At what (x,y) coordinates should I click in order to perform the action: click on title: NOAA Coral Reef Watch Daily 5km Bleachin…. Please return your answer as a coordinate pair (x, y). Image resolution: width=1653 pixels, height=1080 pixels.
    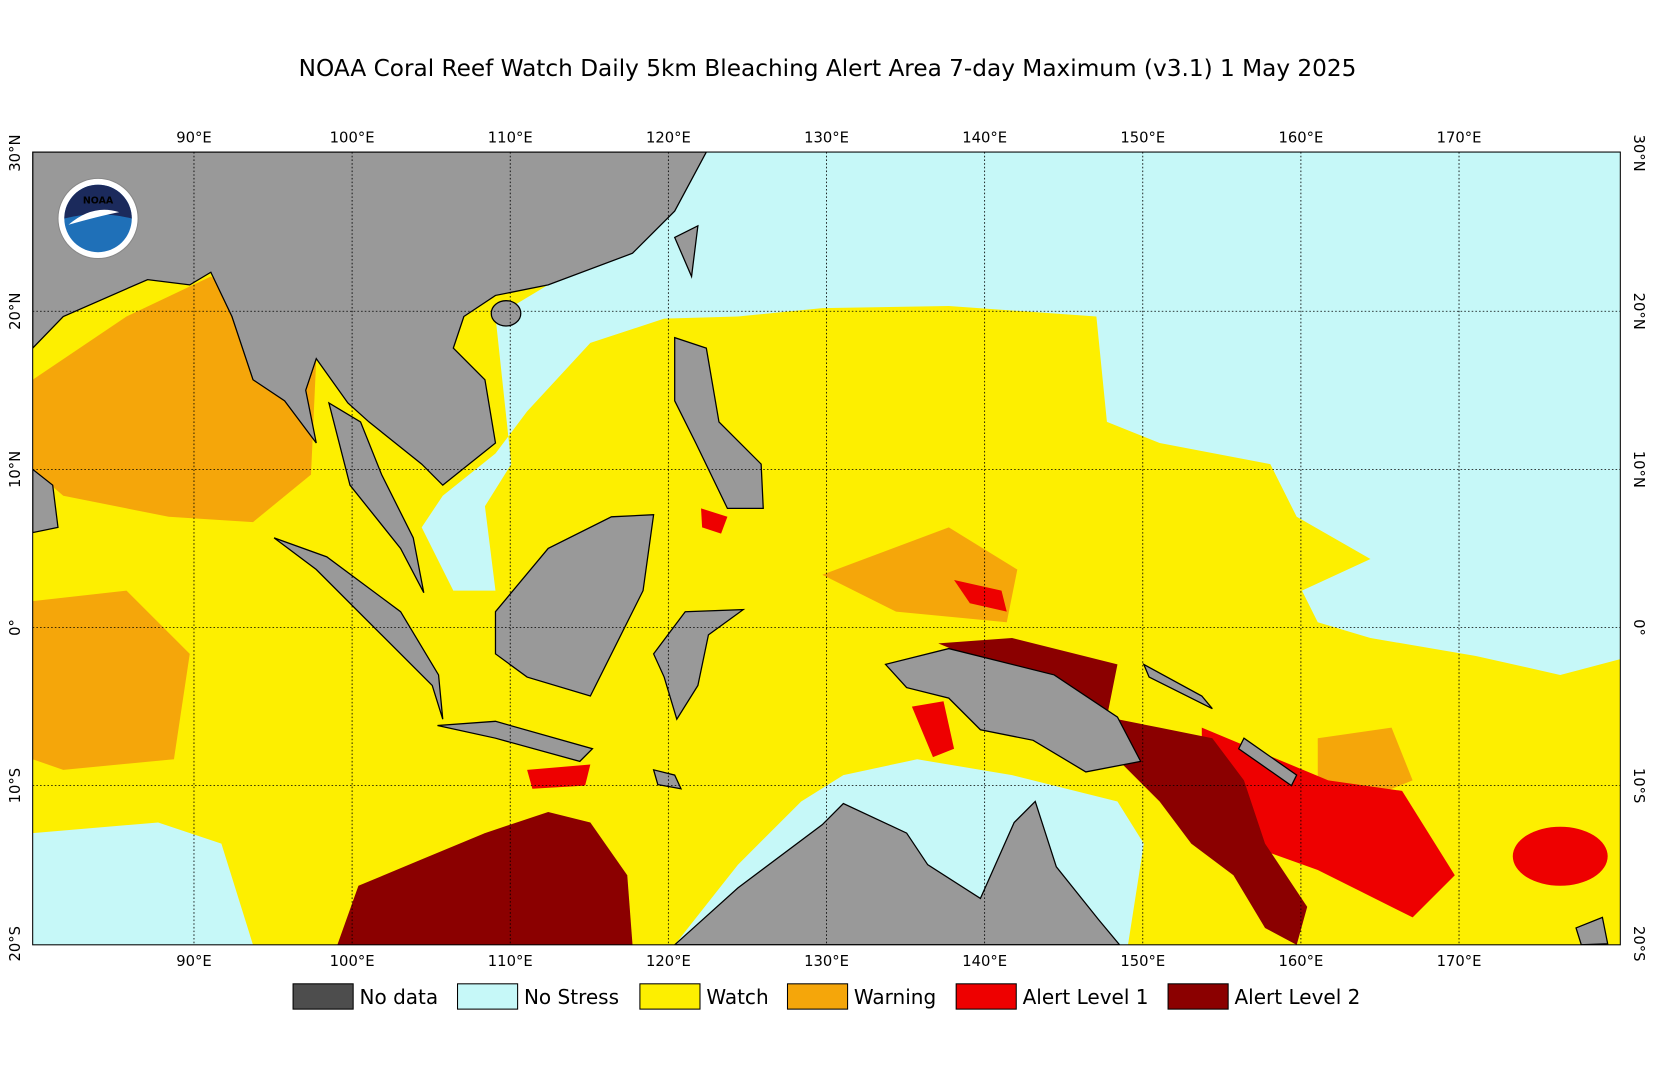
    Looking at the image, I should click on (828, 68).